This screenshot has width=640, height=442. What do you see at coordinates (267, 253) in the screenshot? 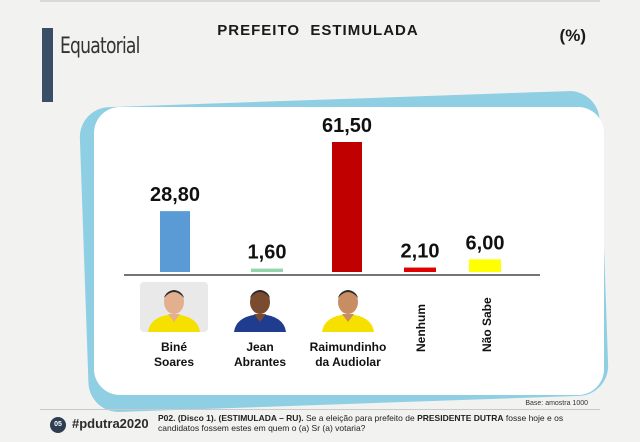
I see `data-label-jean: 1,60` at bounding box center [267, 253].